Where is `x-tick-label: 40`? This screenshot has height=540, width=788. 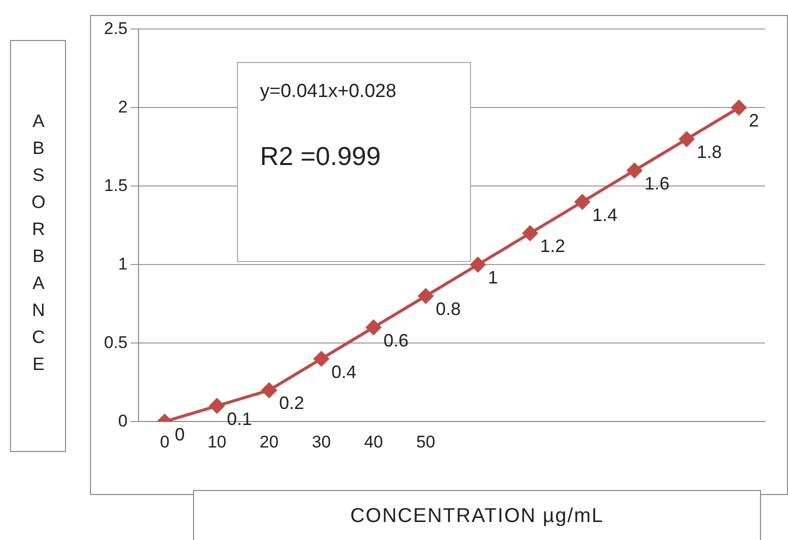 x-tick-label: 40 is located at coordinates (373, 442).